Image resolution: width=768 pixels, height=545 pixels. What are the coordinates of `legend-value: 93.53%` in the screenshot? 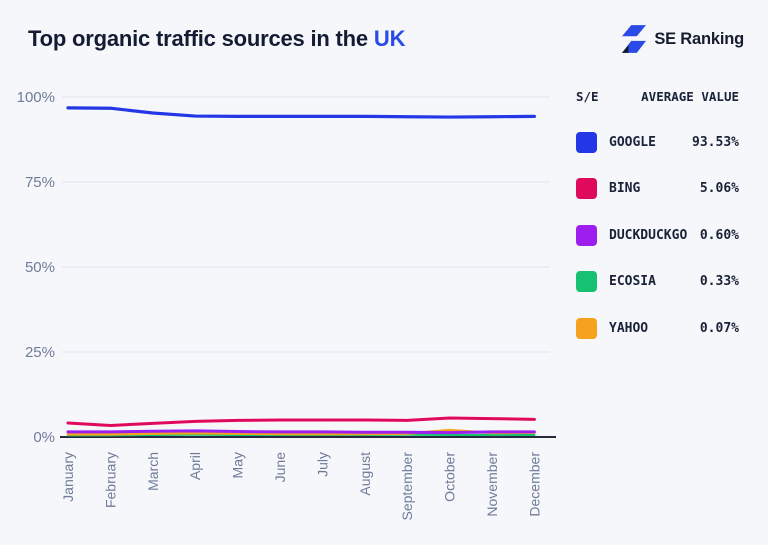 It's located at (715, 142).